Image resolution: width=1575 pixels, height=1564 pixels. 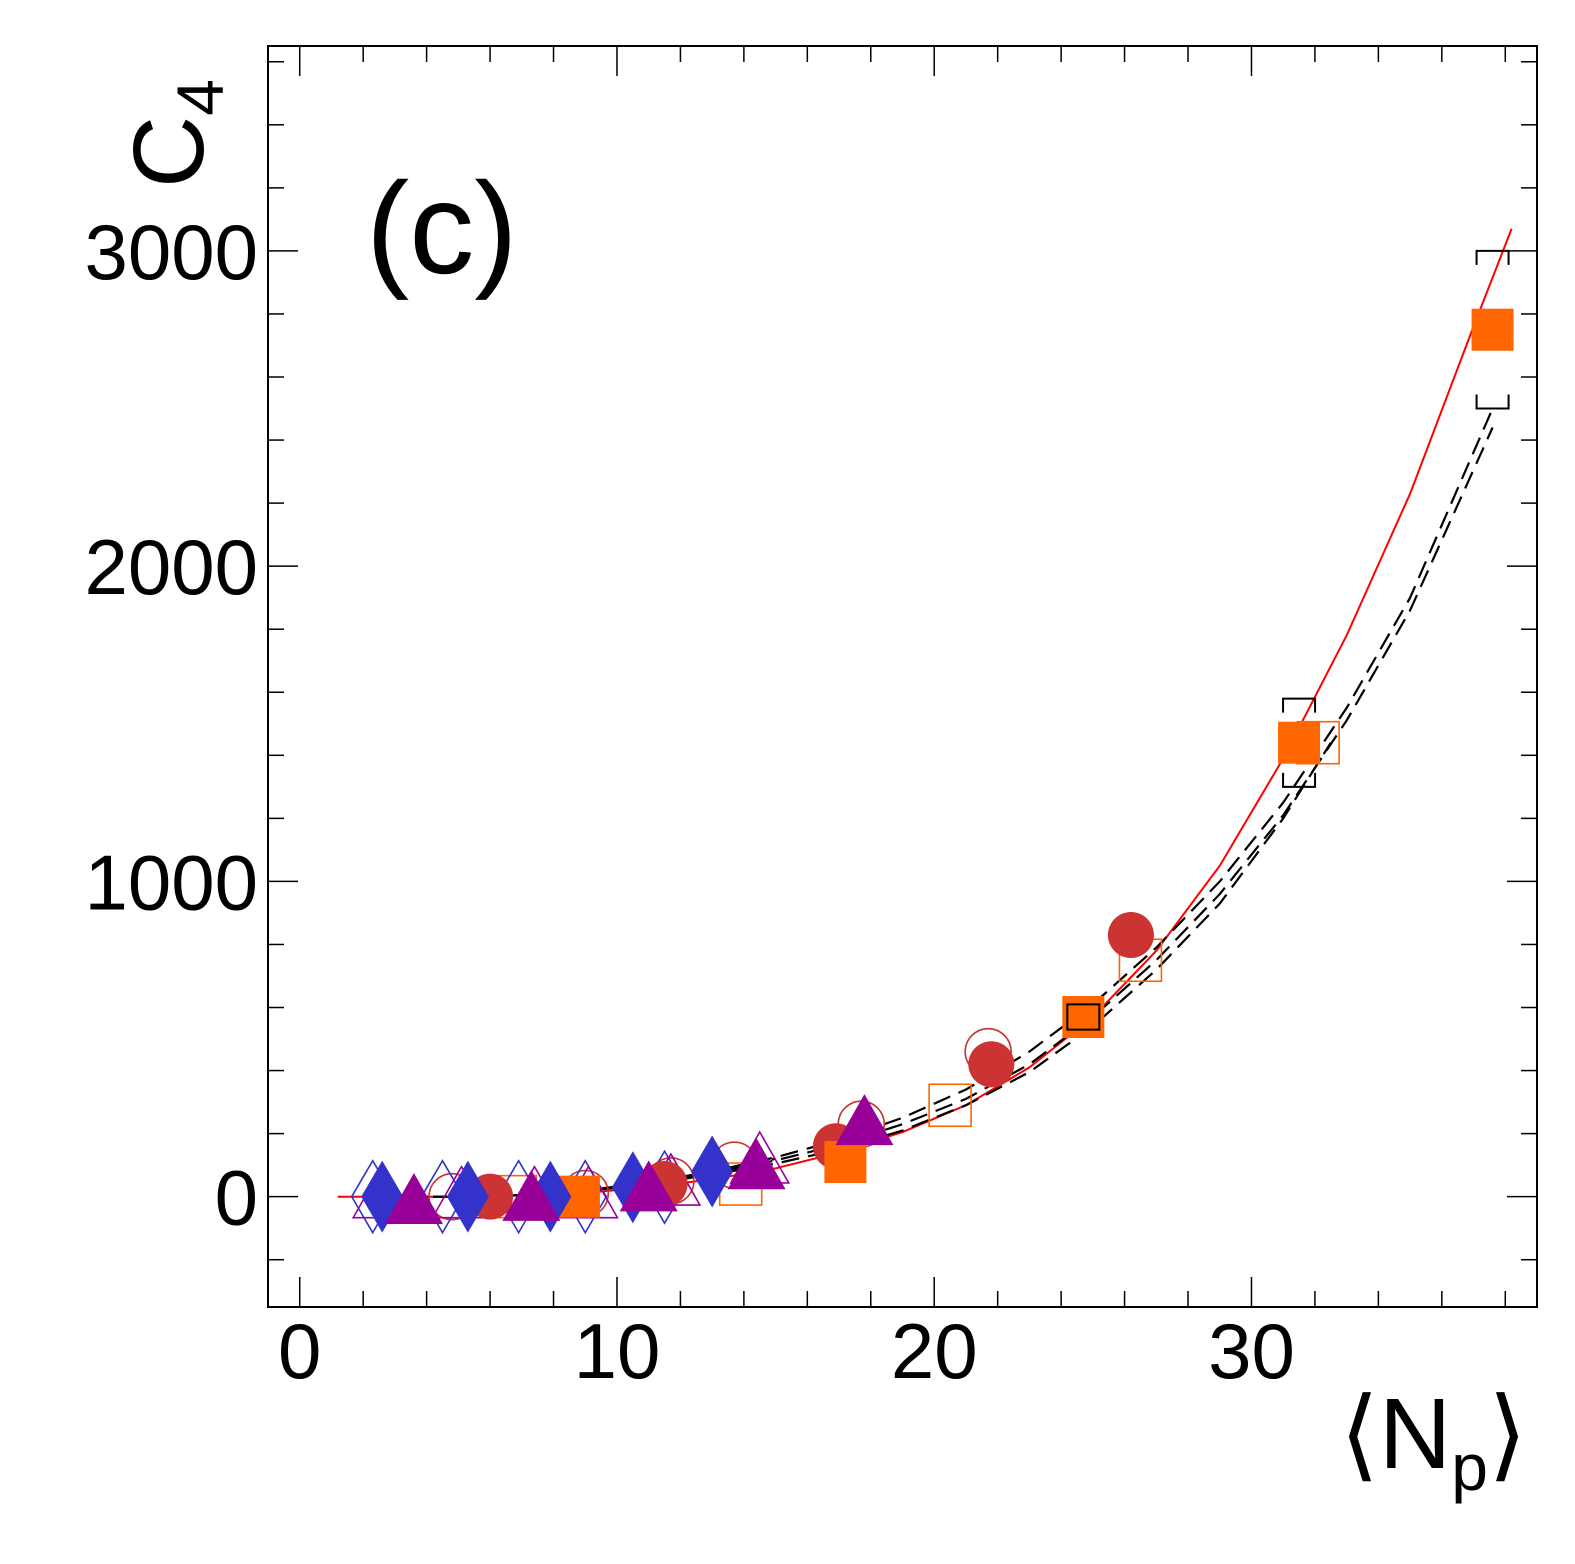 What do you see at coordinates (810, 1066) in the screenshot?
I see `series-filled-circles` at bounding box center [810, 1066].